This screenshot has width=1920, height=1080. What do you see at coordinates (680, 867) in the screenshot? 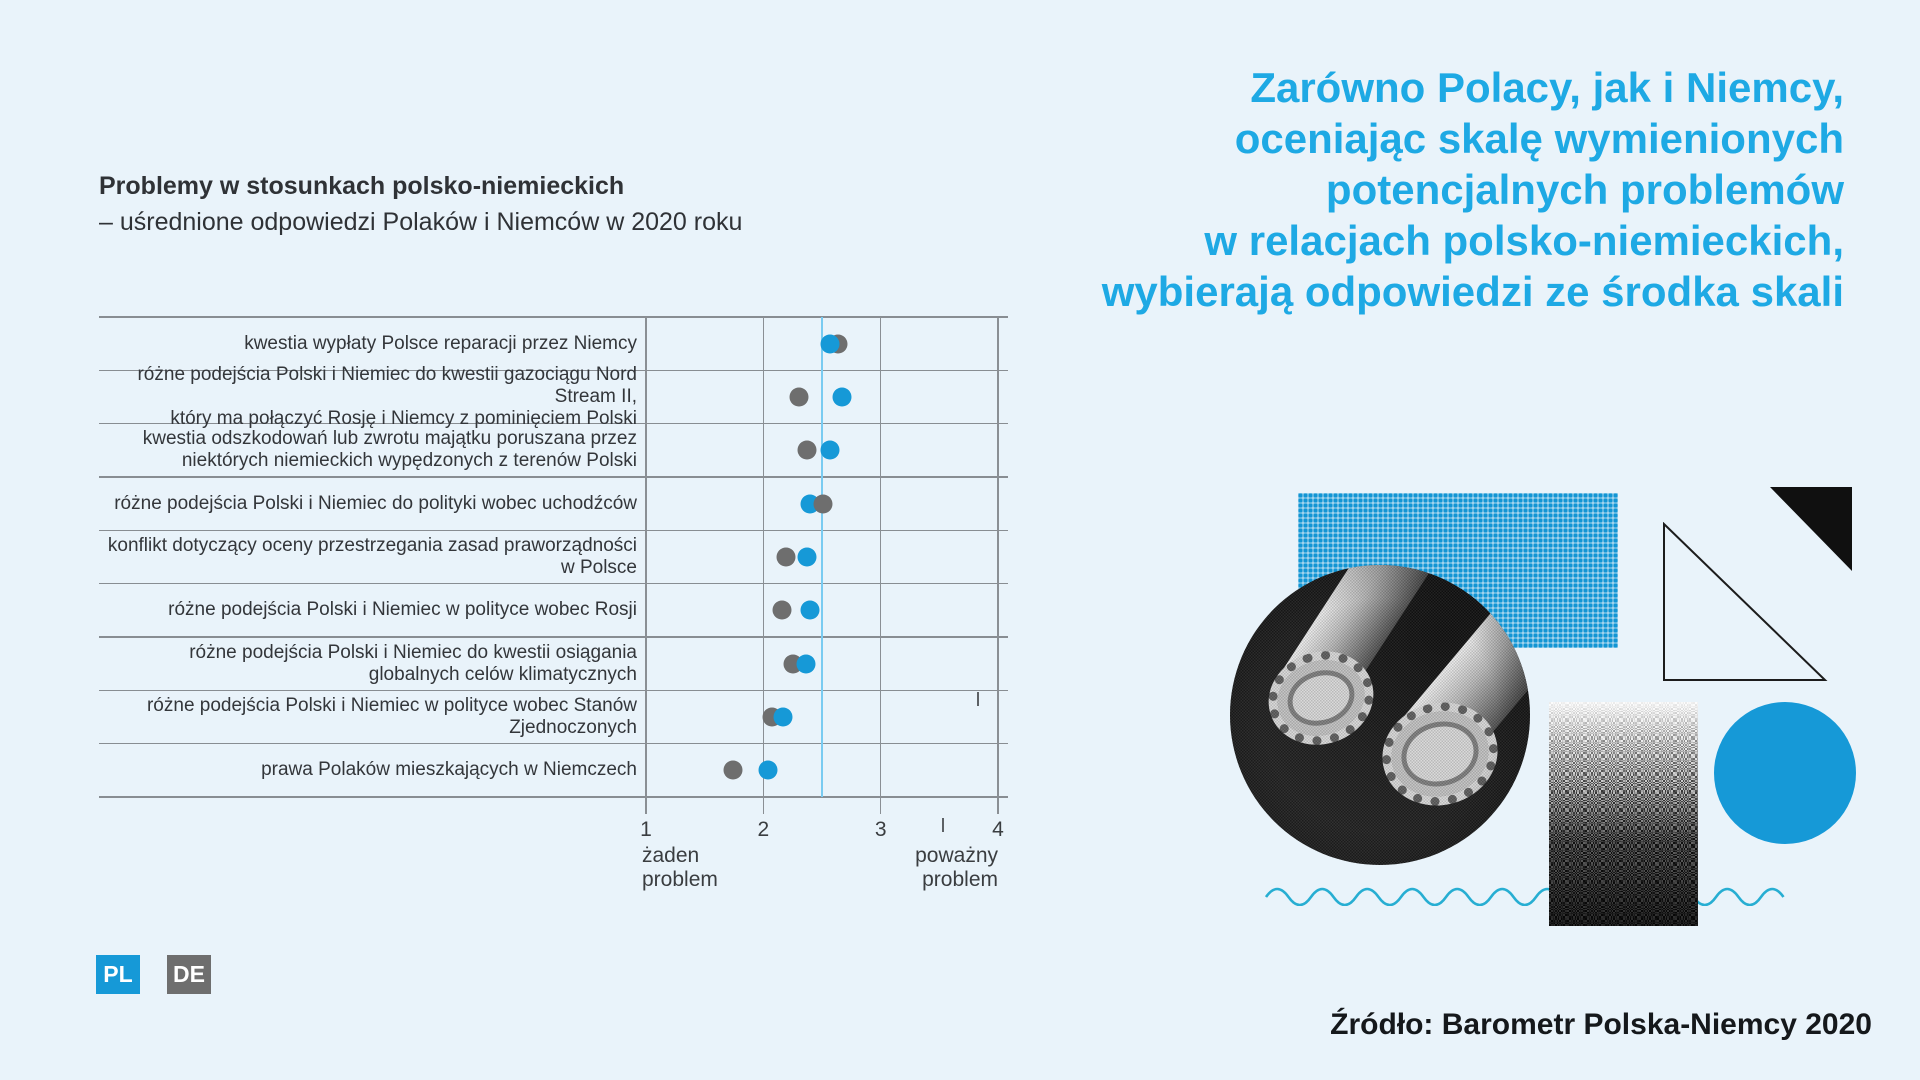
I see `x-axis-caption-low: żaden problem` at bounding box center [680, 867].